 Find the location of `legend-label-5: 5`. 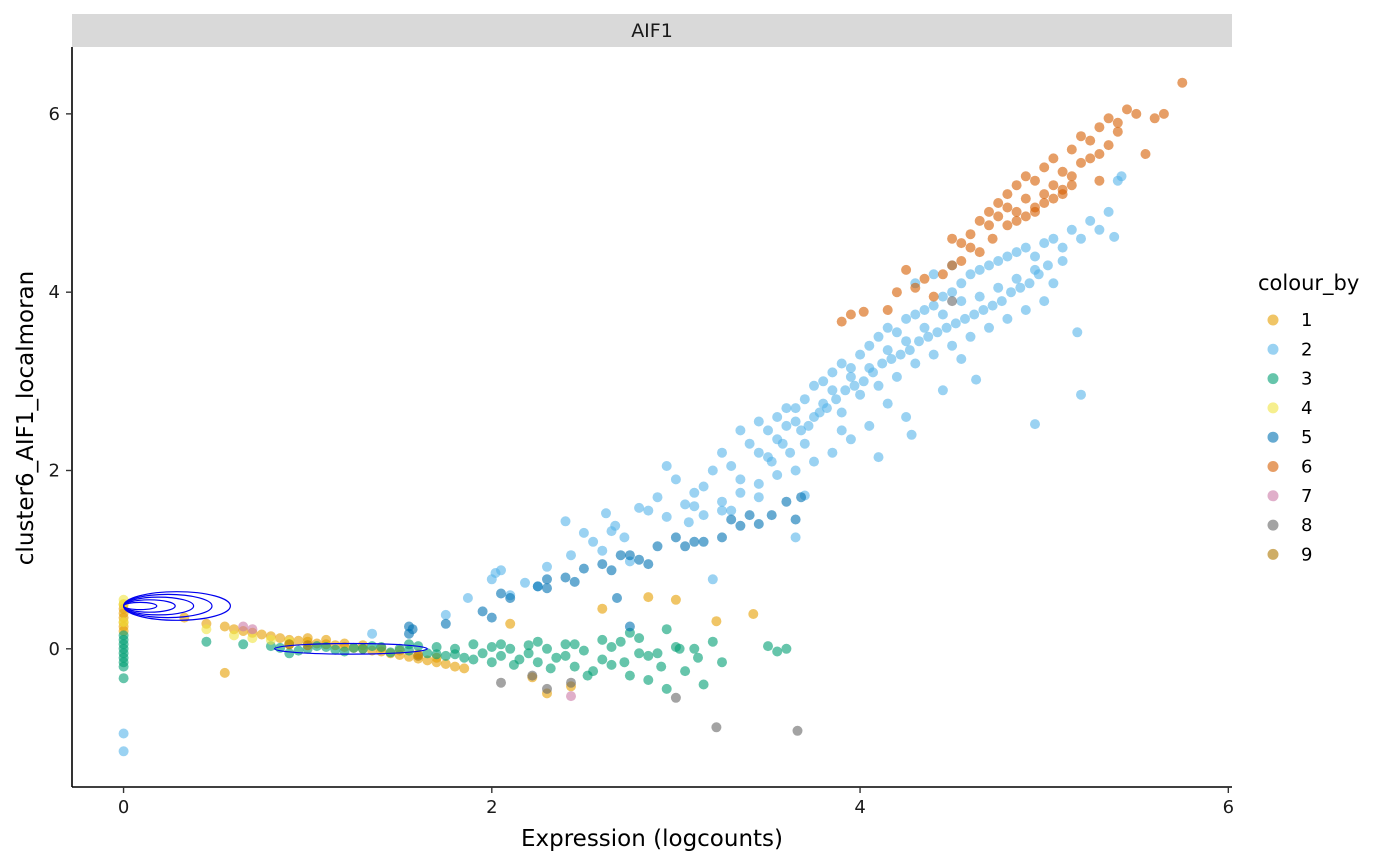

legend-label-5: 5 is located at coordinates (1306, 437).